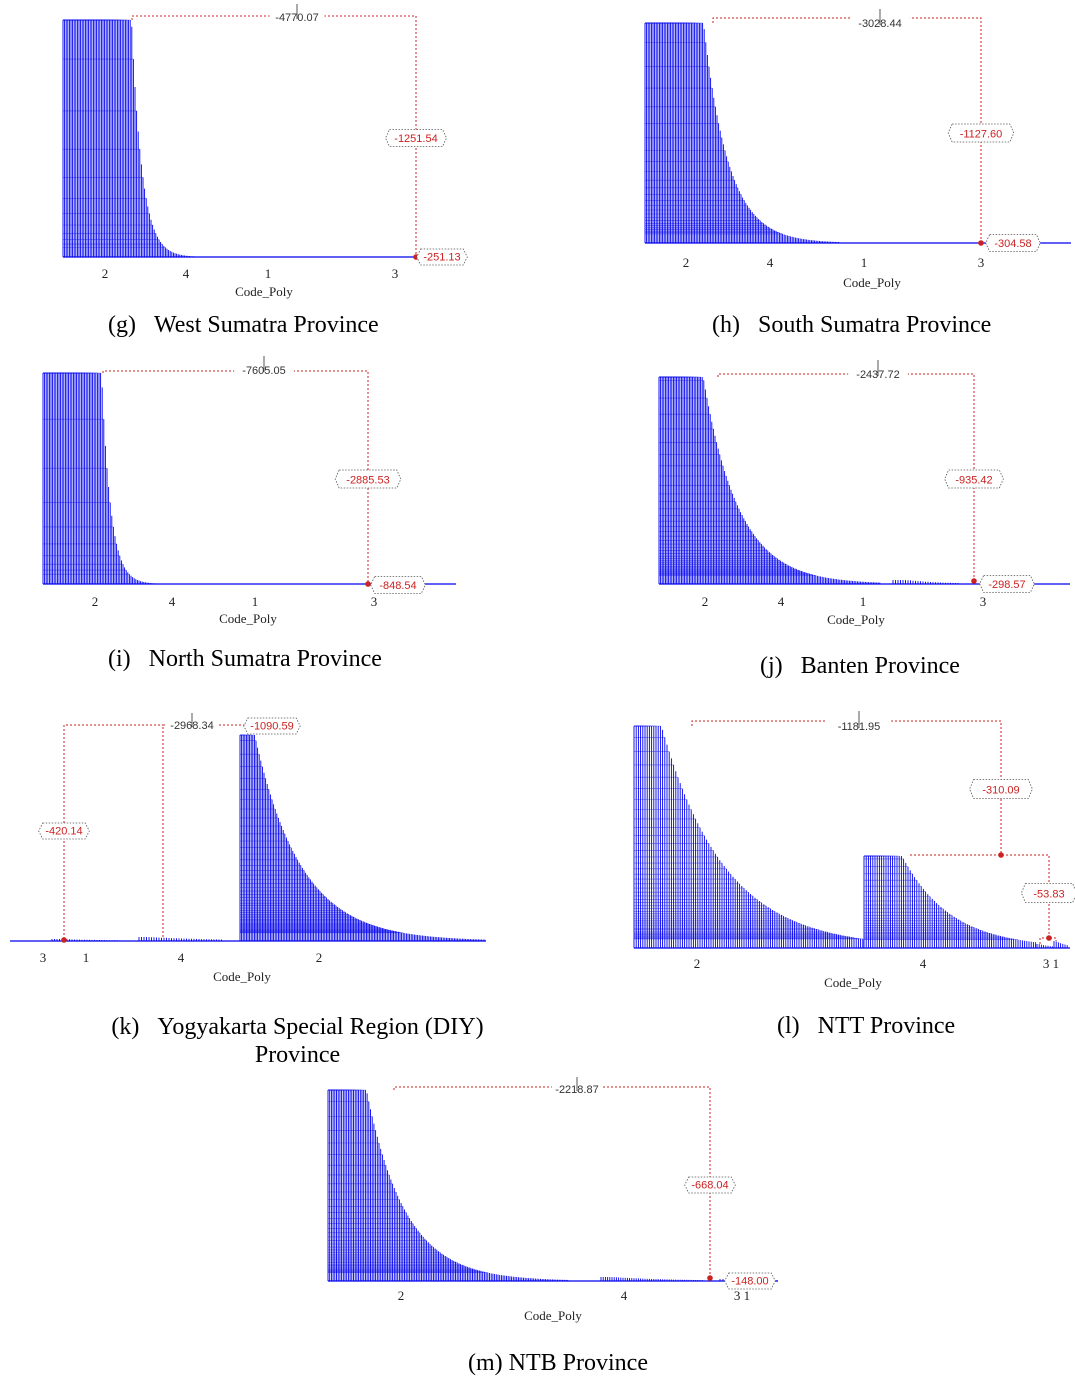 This screenshot has width=1075, height=1385. Describe the element at coordinates (105, 273) in the screenshot. I see `g-tick-0: 2` at that location.